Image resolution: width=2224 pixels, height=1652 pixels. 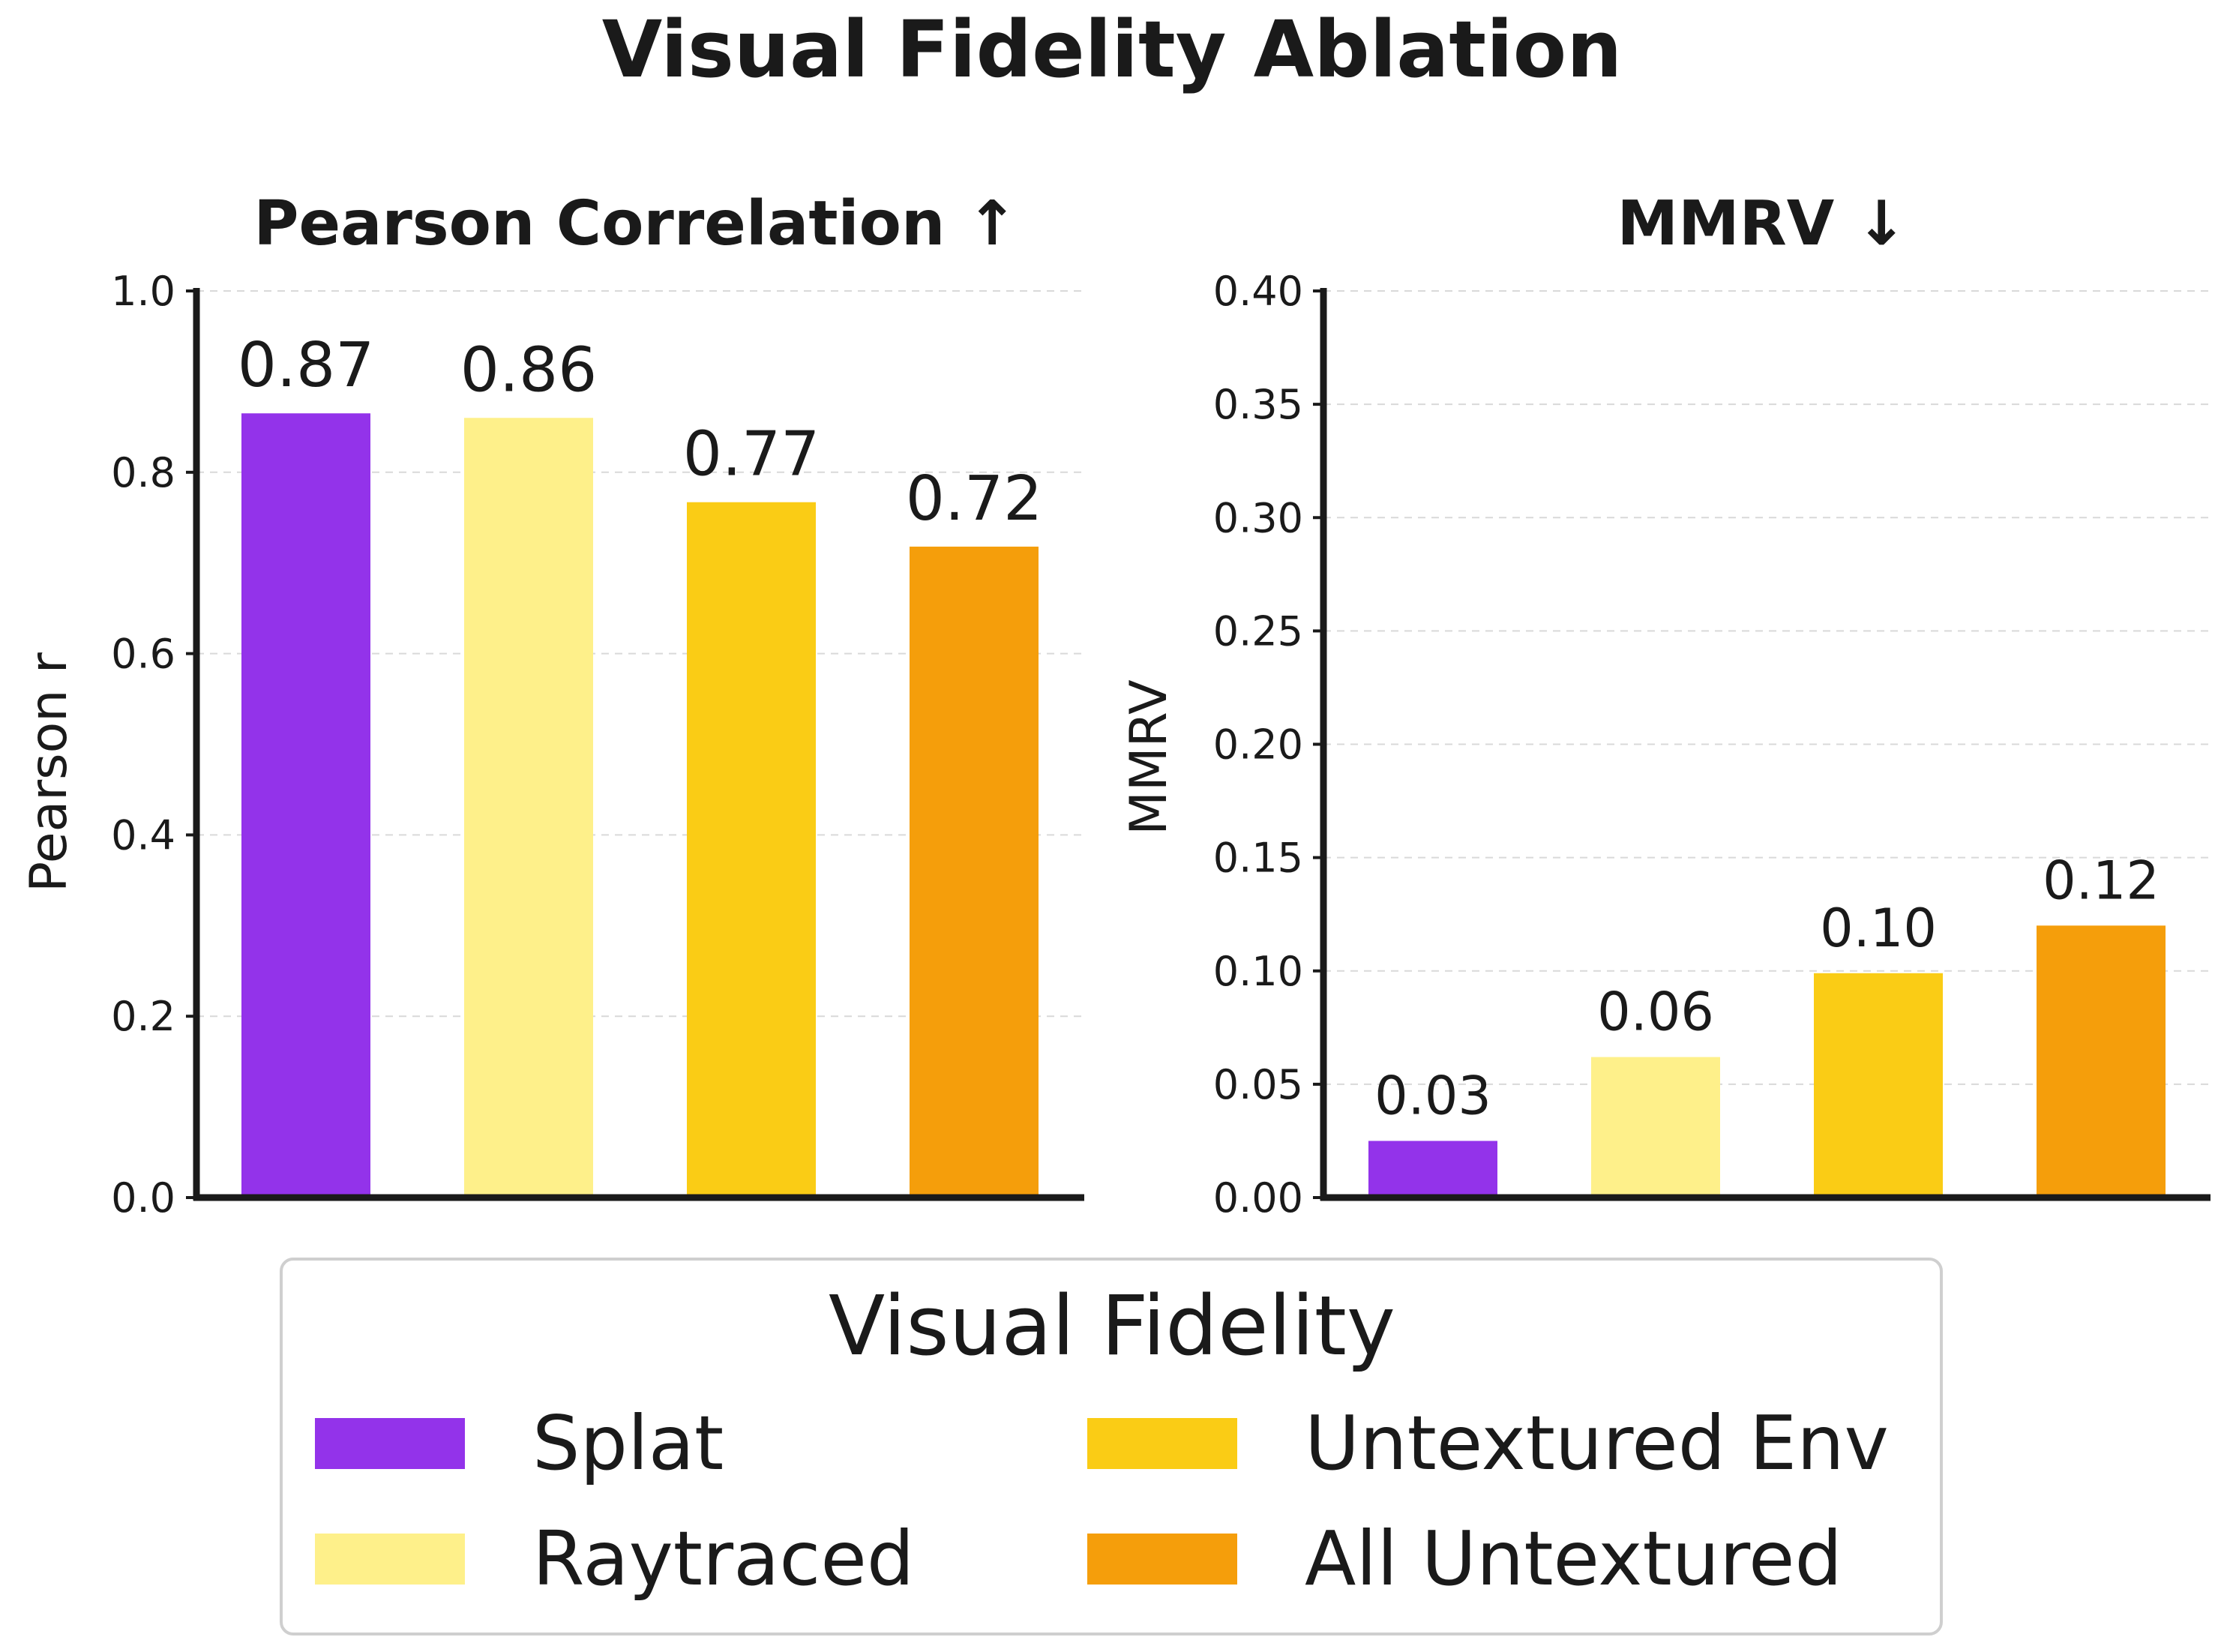 I want to click on y-tick-label: 0.6, so click(x=143, y=654).